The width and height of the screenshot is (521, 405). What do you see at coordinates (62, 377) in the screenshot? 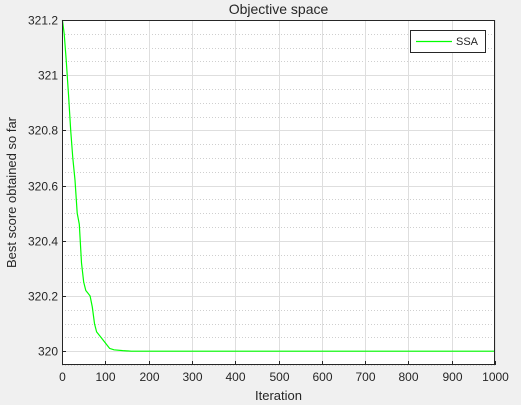
I see `x-tick-label: 0` at bounding box center [62, 377].